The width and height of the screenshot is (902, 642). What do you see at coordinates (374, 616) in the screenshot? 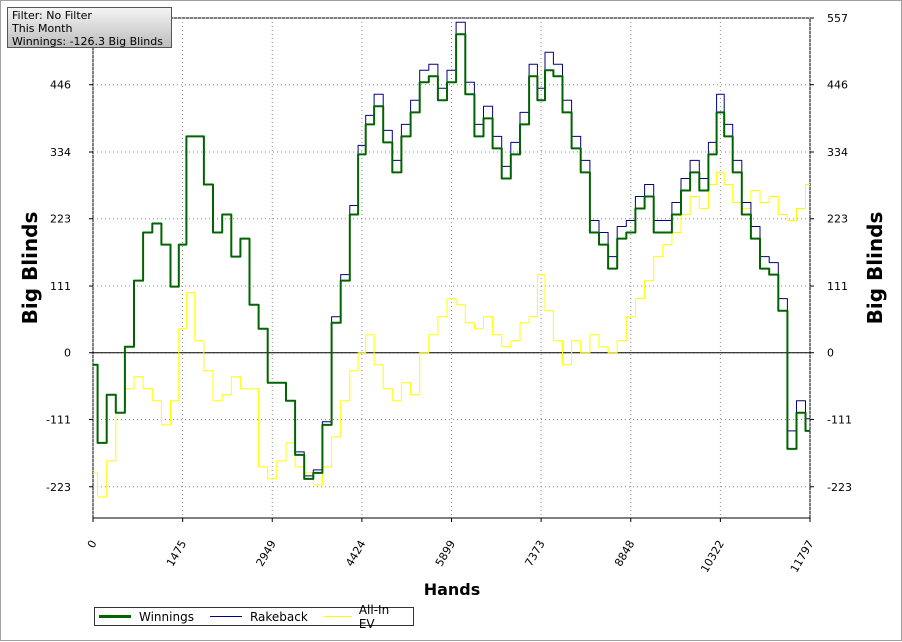
I see `legend-label-allin-ev: All-In EV` at bounding box center [374, 616].